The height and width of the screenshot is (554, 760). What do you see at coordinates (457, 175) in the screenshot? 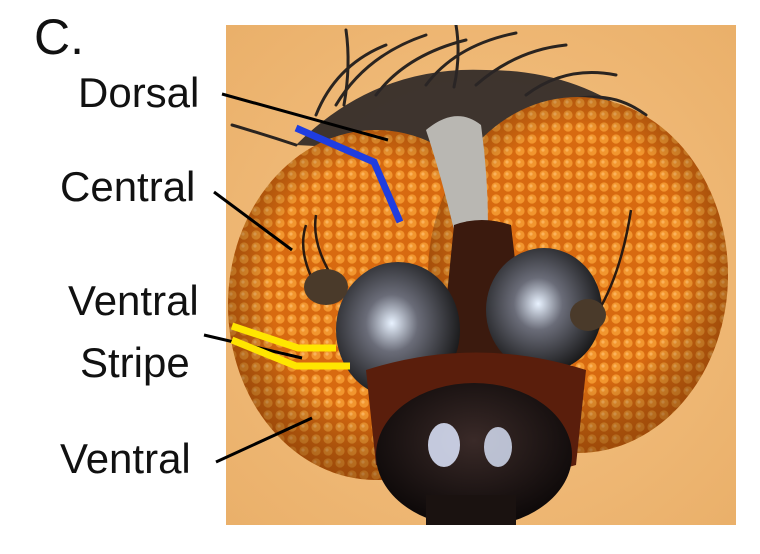
I see `frons` at bounding box center [457, 175].